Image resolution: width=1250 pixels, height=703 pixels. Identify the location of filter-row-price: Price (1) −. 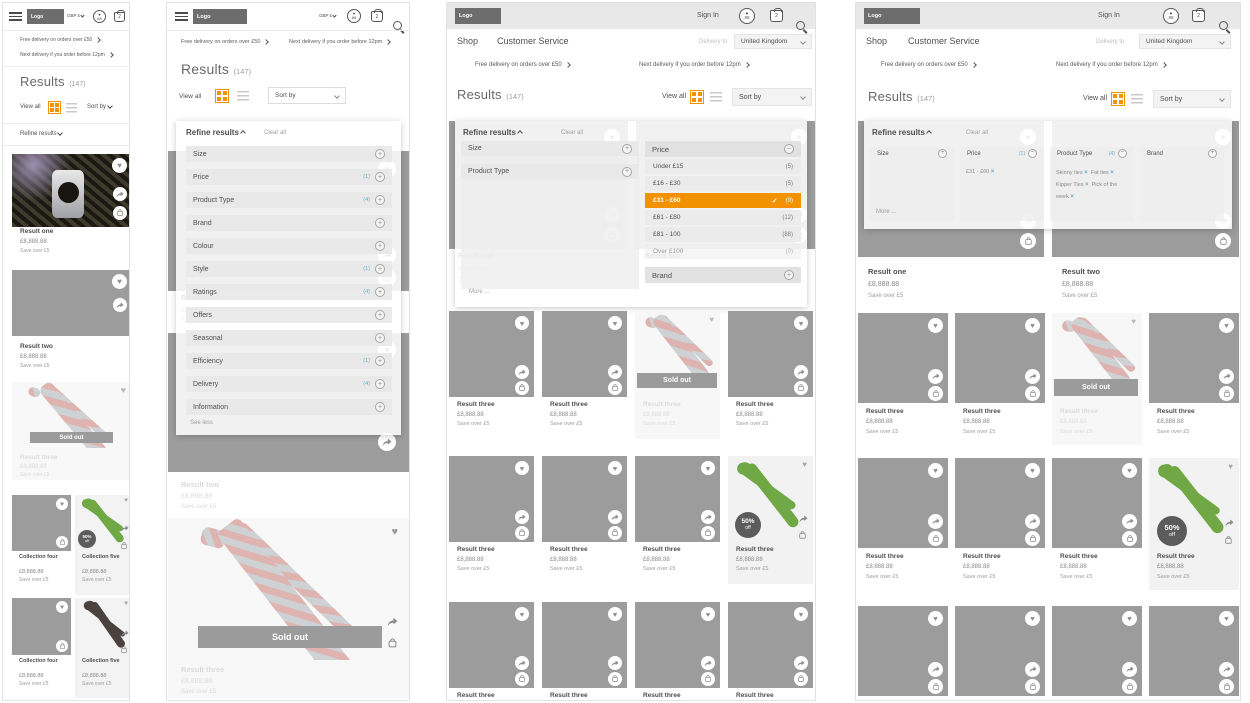
(1002, 153).